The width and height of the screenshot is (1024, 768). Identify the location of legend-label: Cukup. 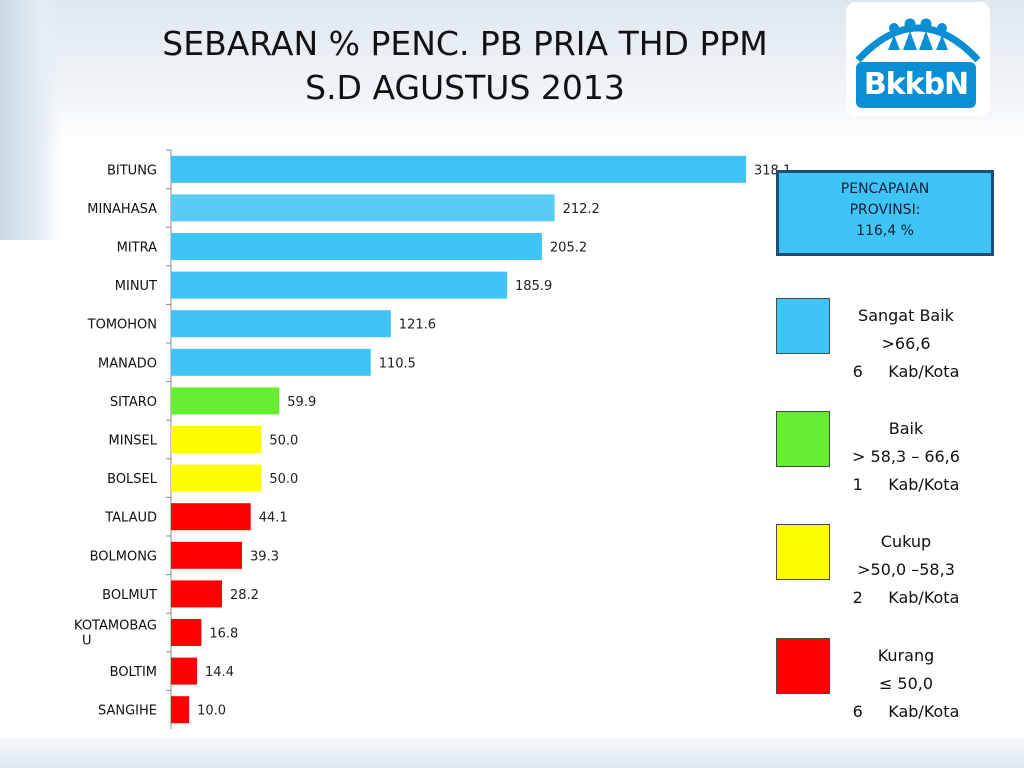
(906, 541).